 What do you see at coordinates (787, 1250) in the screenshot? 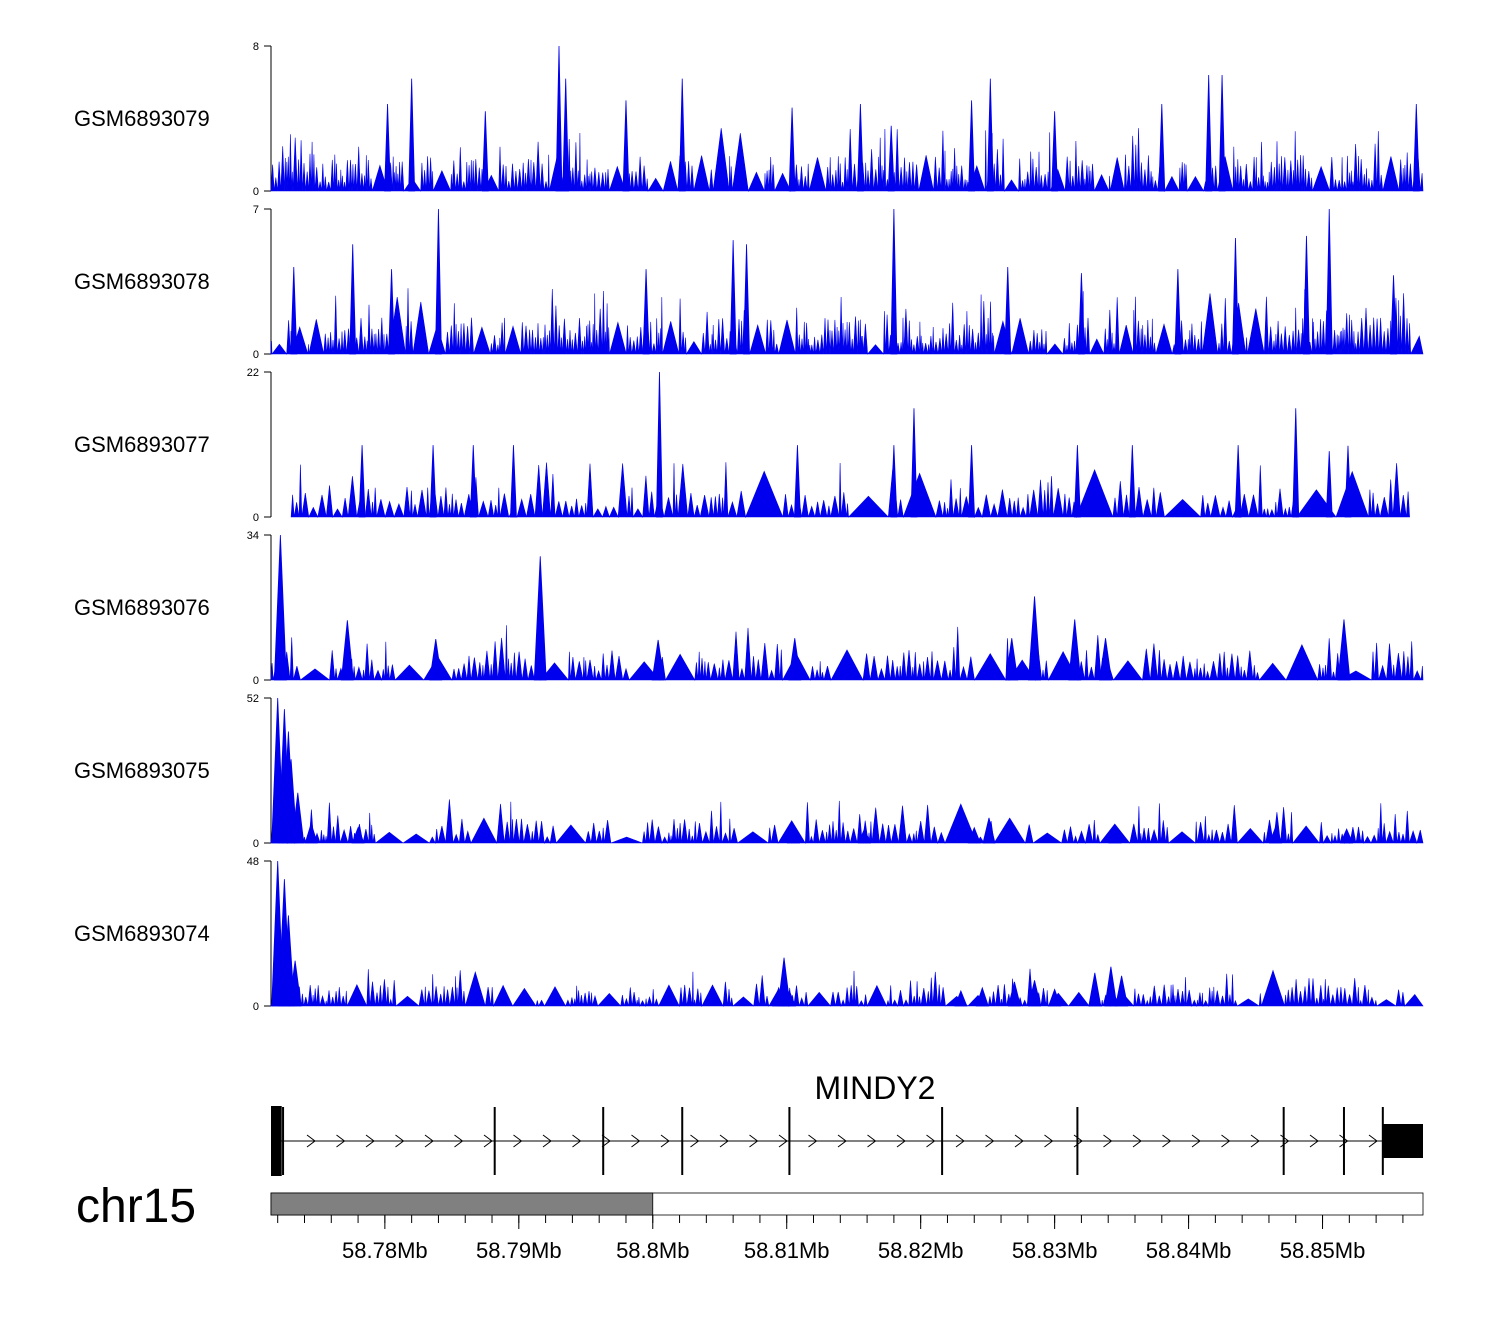
I see `x-tick-label: 58.81Mb` at bounding box center [787, 1250].